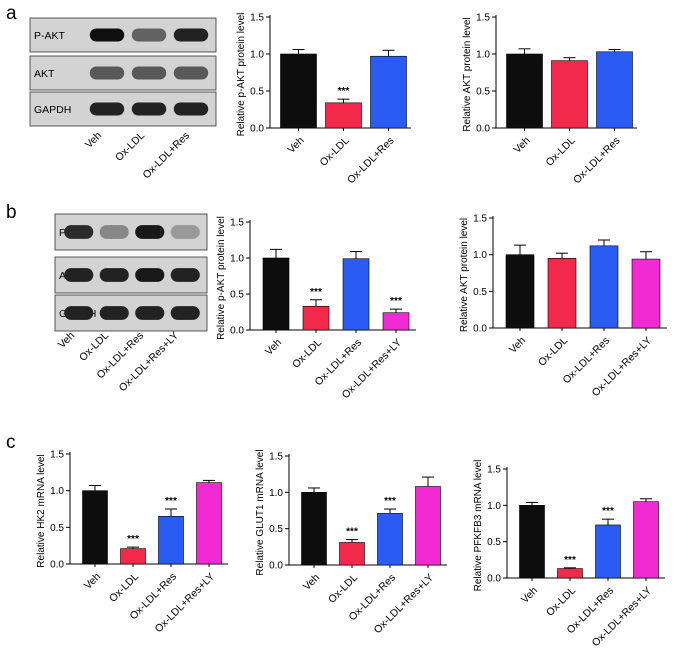 The width and height of the screenshot is (685, 658). I want to click on blot-row-label: AKT, so click(44, 74).